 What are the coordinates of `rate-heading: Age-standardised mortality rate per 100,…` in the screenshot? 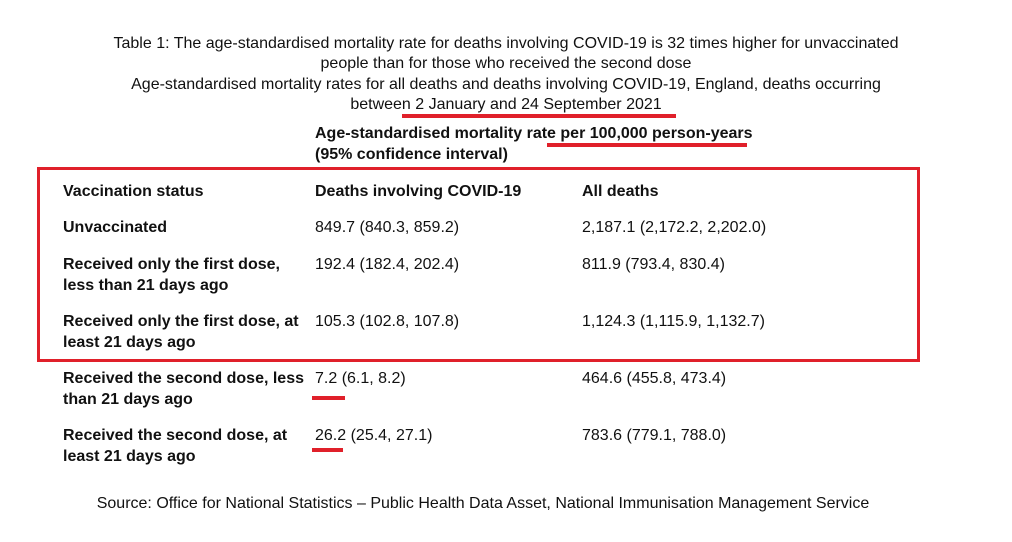 It's located at (534, 133).